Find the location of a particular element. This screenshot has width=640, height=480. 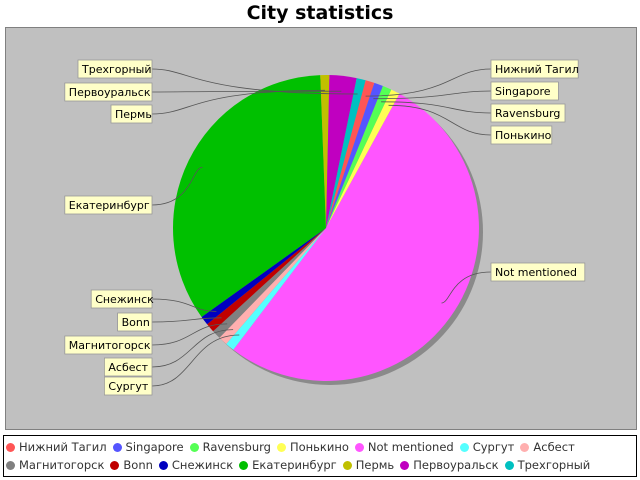

legend-label: Сургут is located at coordinates (493, 447).